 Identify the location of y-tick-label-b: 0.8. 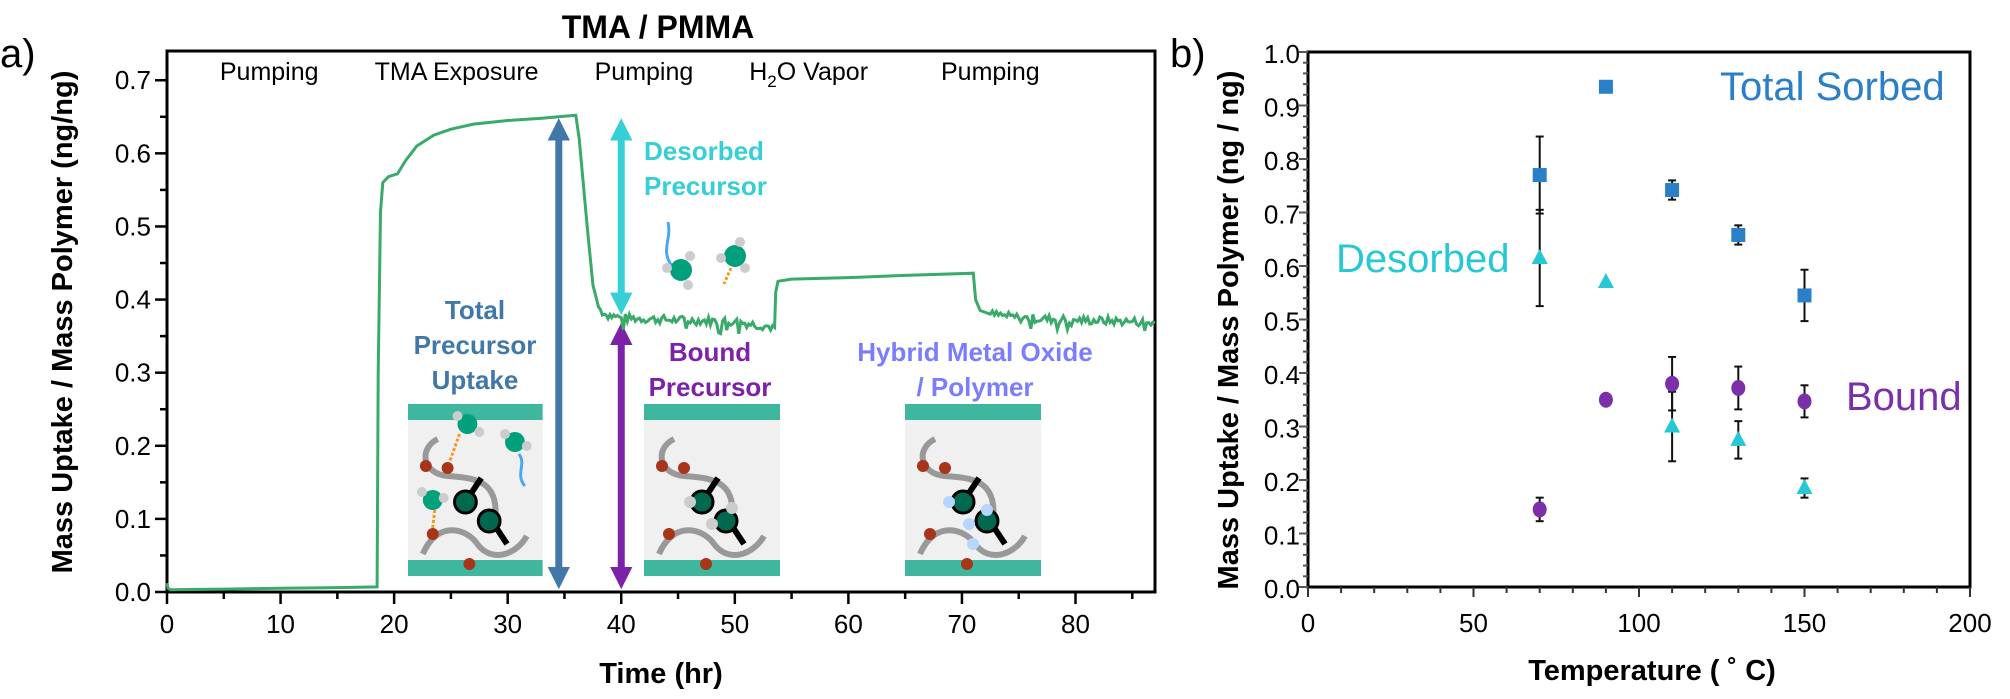
(1282, 161).